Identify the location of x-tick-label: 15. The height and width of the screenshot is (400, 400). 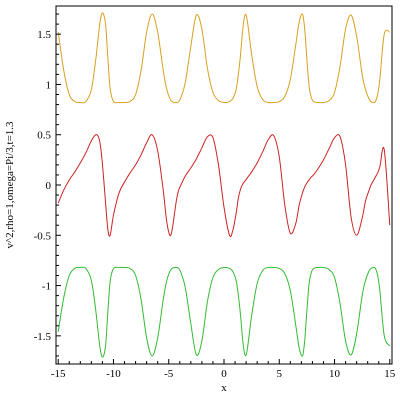
(390, 374).